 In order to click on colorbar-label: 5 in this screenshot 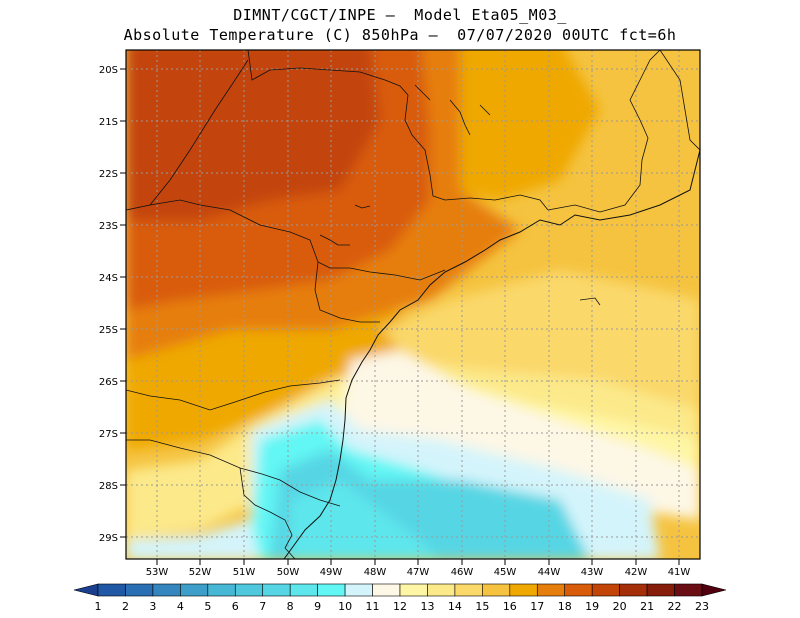, I will do `click(207, 606)`.